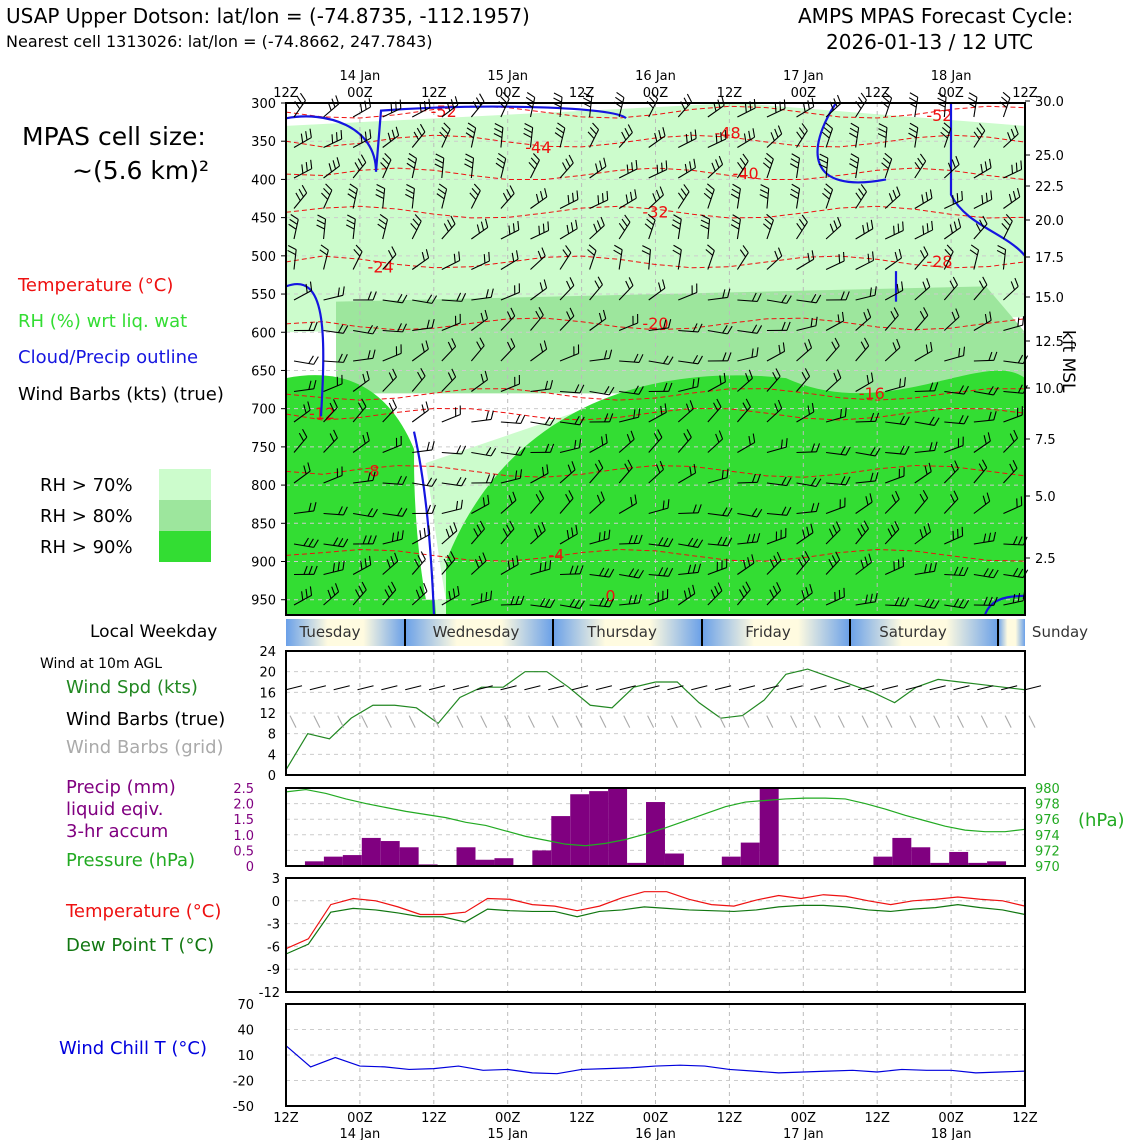  I want to click on cloud-outline, so click(1004, 605).